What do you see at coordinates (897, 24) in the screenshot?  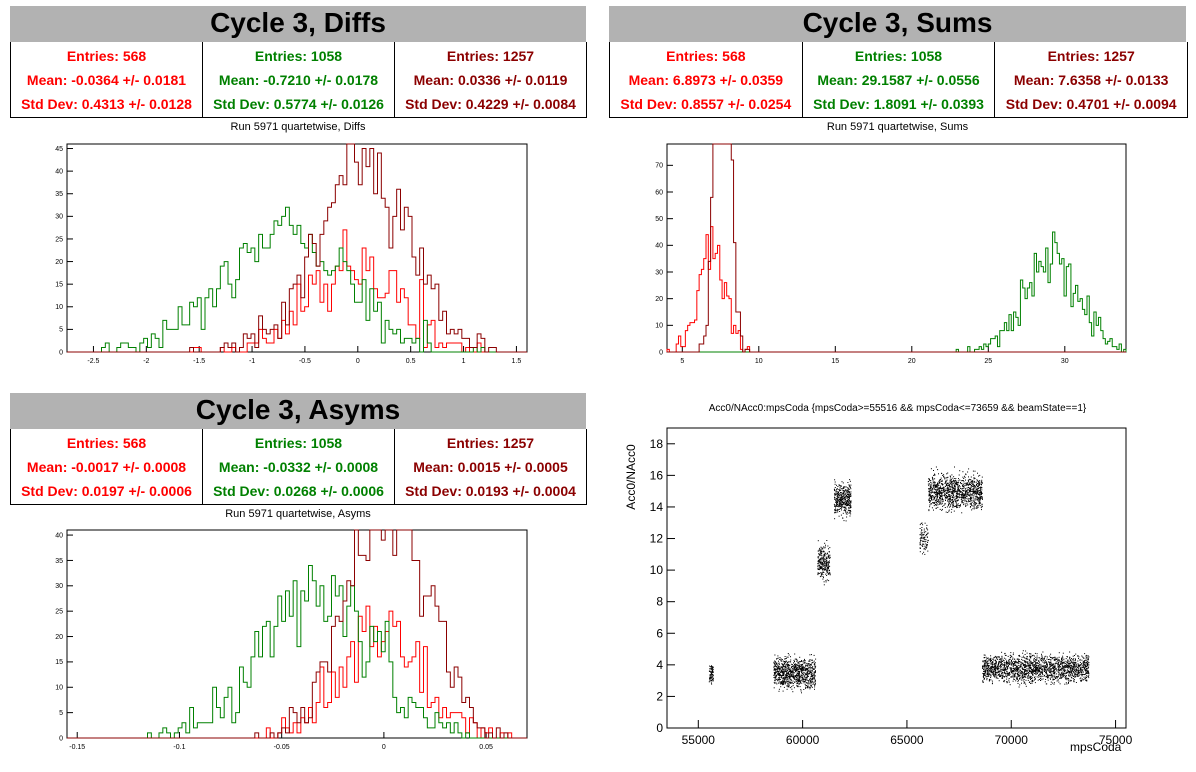 I see `panel-title: Cycle 3, Sums` at bounding box center [897, 24].